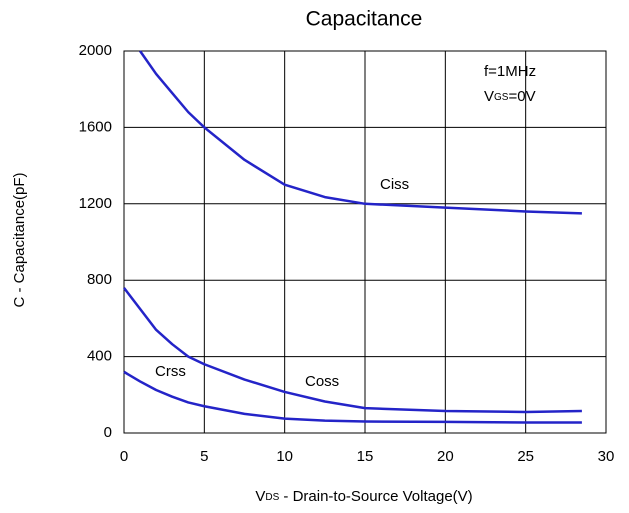 This screenshot has height=513, width=629. Describe the element at coordinates (95, 203) in the screenshot. I see `y-tick-label: 1200` at that location.